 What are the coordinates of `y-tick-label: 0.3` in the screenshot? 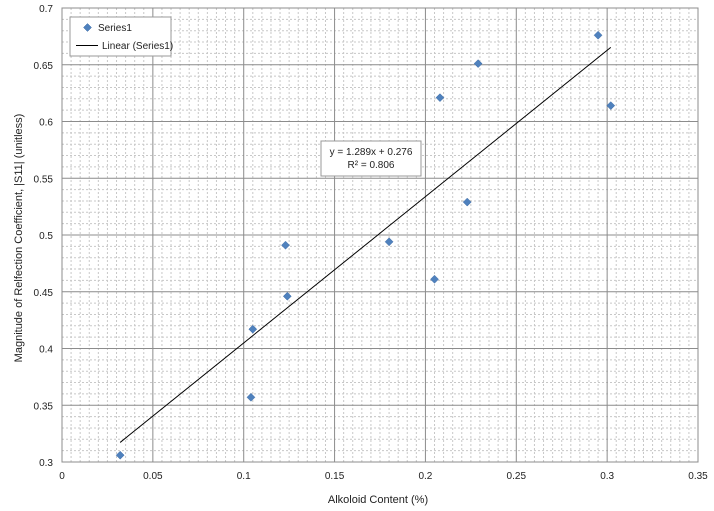 It's located at (46, 463).